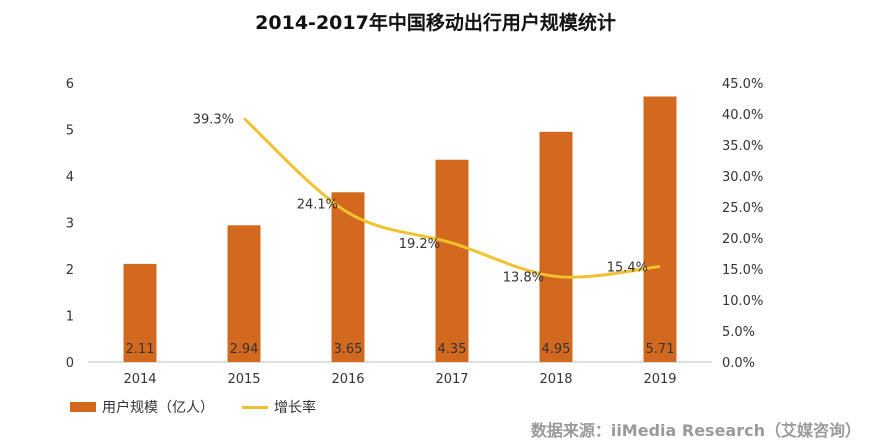 This screenshot has height=447, width=871. I want to click on x-tick-label: 2015, so click(243, 379).